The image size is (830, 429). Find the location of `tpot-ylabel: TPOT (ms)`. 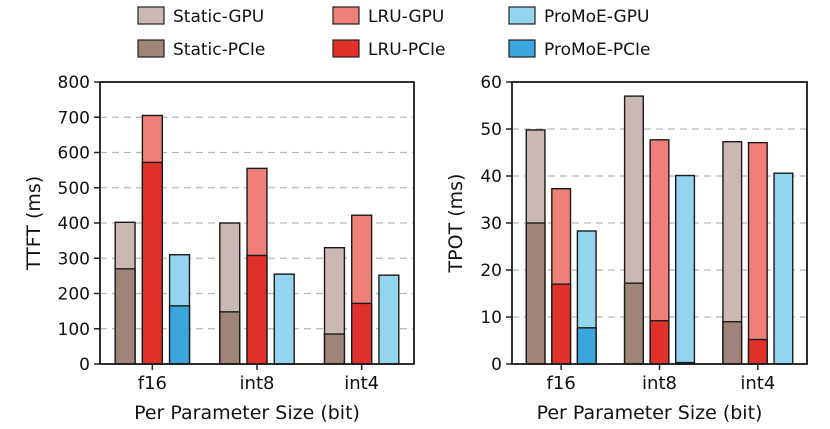

tpot-ylabel: TPOT (ms) is located at coordinates (456, 224).